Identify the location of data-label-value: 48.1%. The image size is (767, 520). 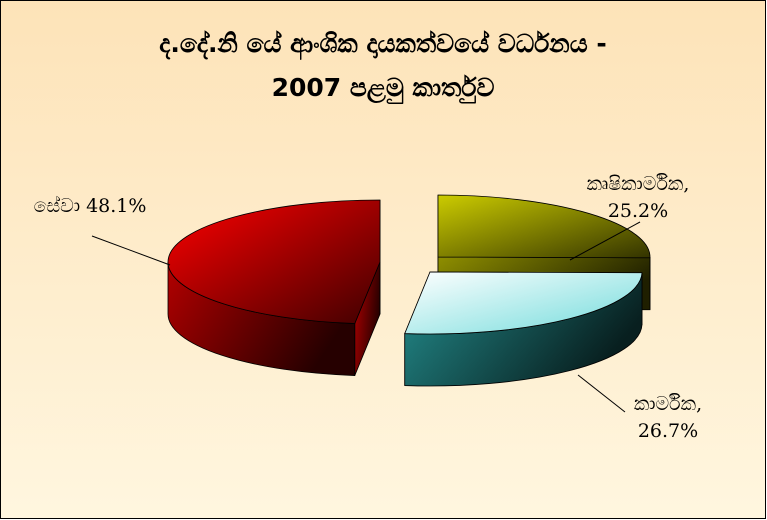
(116, 206).